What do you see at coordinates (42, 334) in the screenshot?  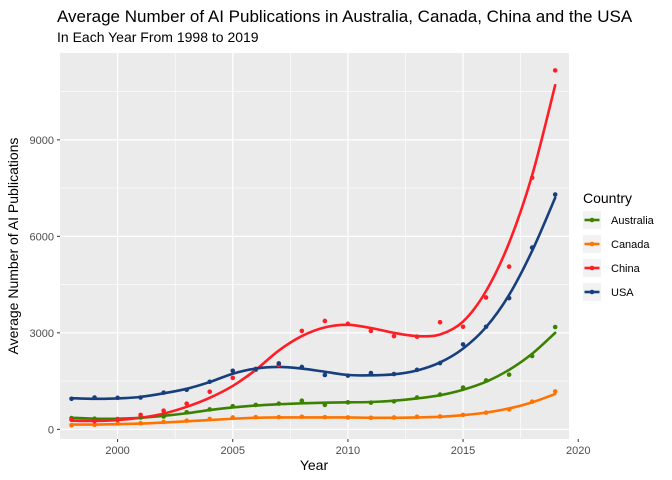 I see `y-tick-label: 3000` at bounding box center [42, 334].